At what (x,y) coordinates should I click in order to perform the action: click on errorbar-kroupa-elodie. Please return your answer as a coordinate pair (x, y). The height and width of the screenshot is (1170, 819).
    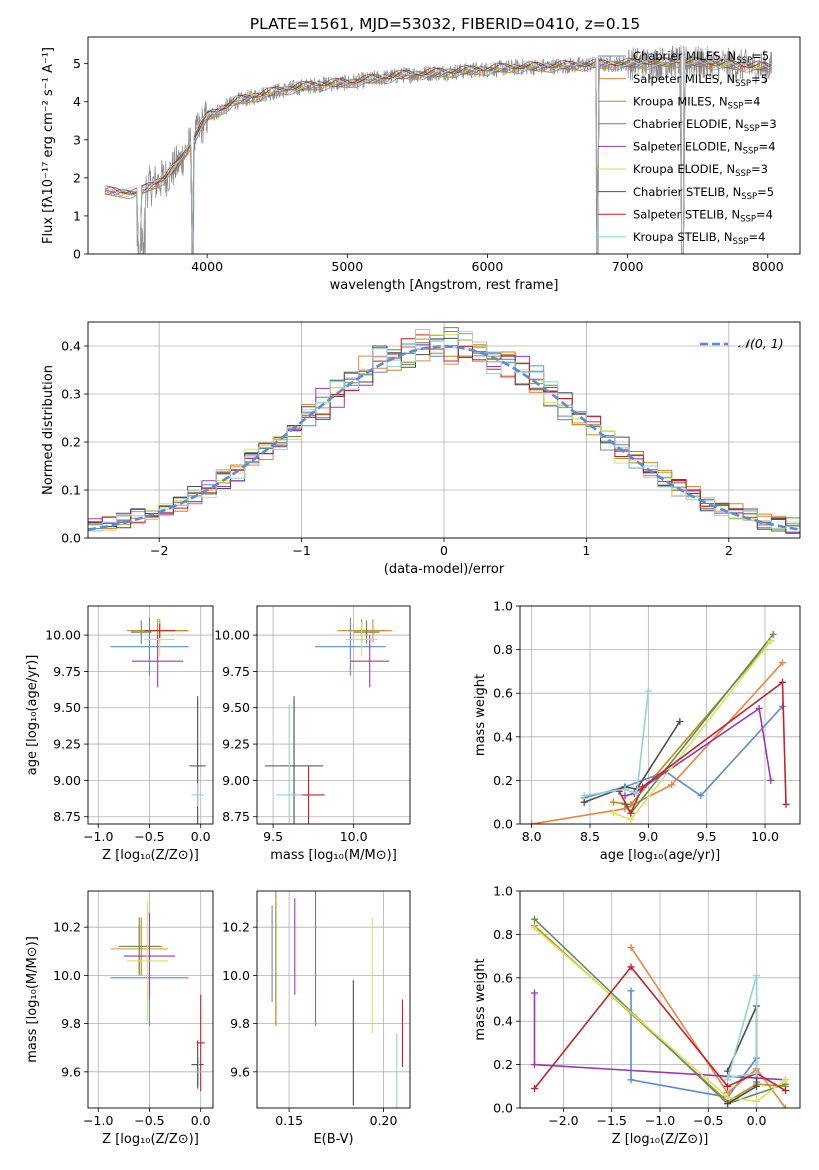
    Looking at the image, I should click on (361, 639).